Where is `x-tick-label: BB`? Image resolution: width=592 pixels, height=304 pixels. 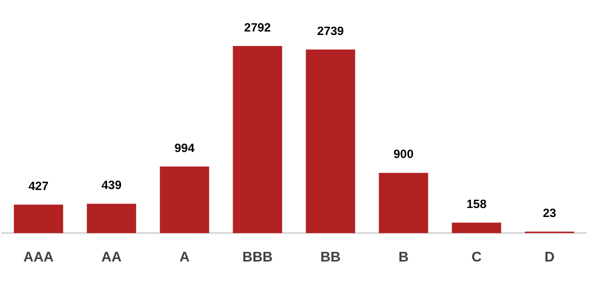 x-tick-label: BB is located at coordinates (330, 256).